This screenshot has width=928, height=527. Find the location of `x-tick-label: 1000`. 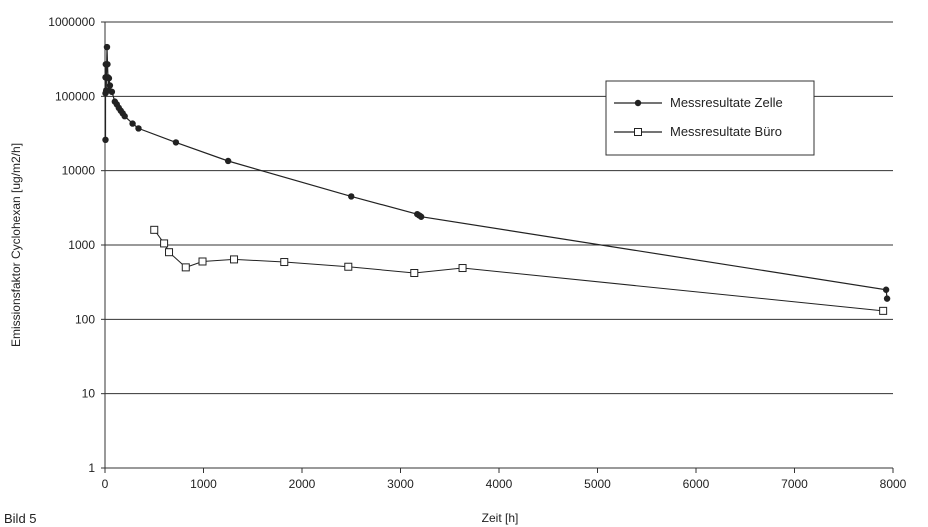

x-tick-label: 1000 is located at coordinates (203, 484).